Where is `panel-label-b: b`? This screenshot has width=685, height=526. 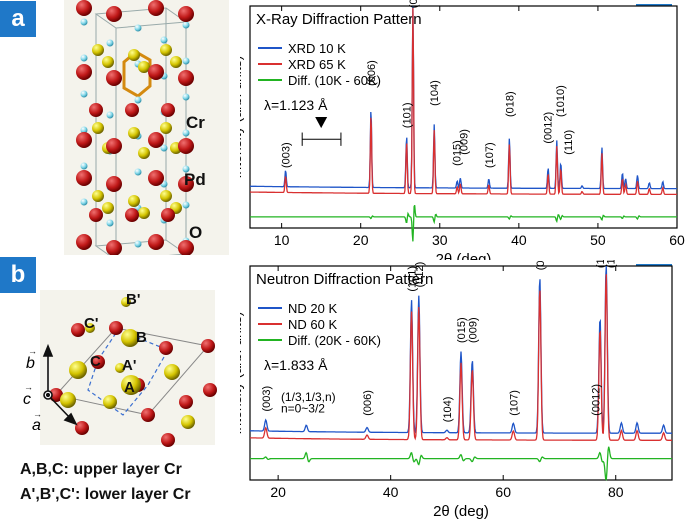
panel-label-b: b is located at coordinates (18, 275).